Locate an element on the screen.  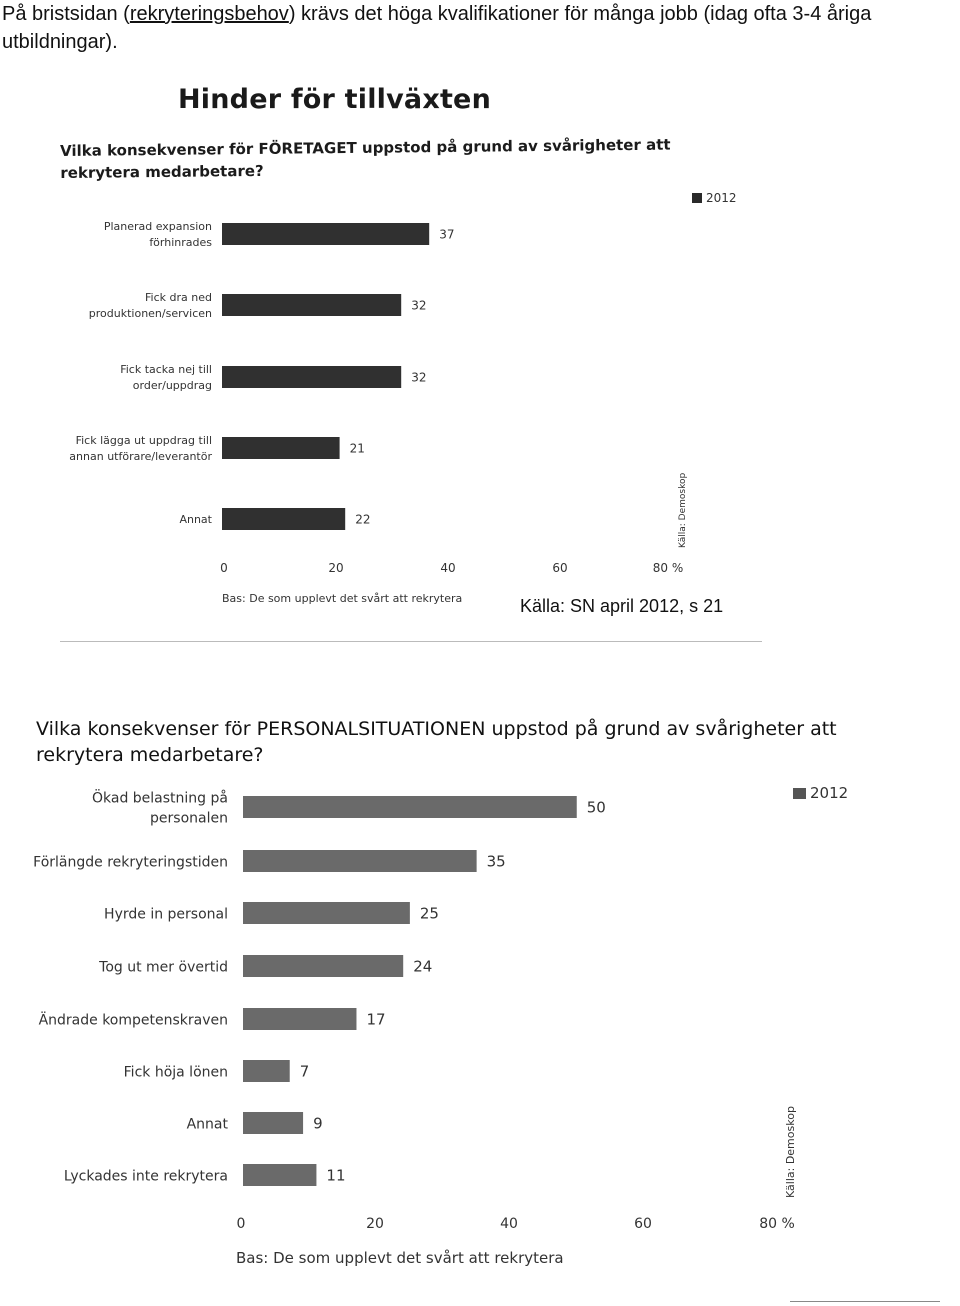
chart1-category-label: Annat is located at coordinates (195, 519).